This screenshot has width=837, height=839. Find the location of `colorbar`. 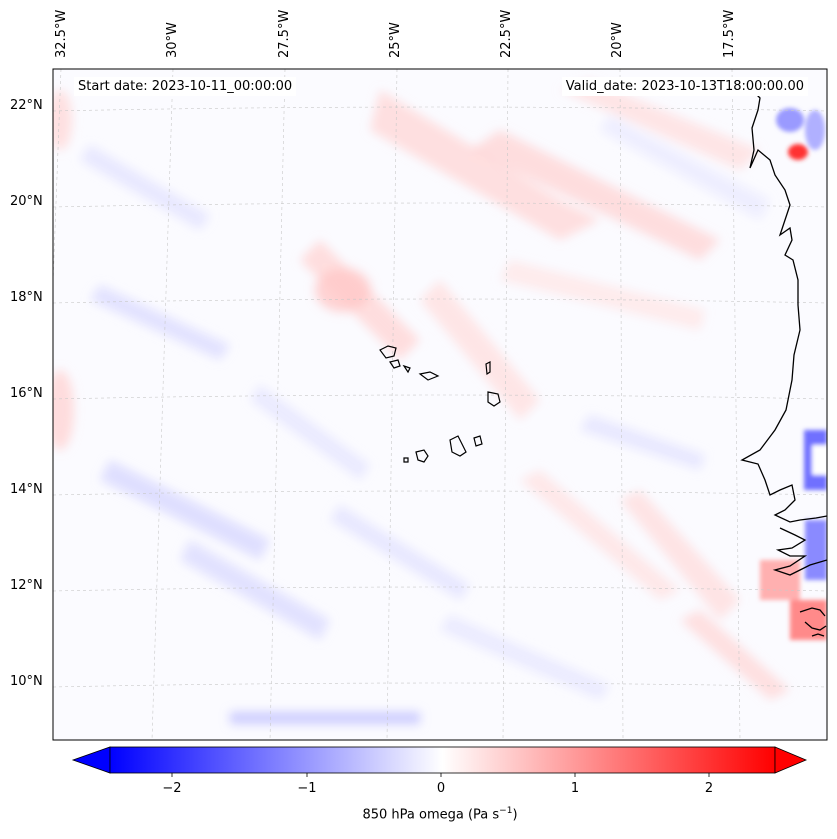

colorbar is located at coordinates (439, 761).